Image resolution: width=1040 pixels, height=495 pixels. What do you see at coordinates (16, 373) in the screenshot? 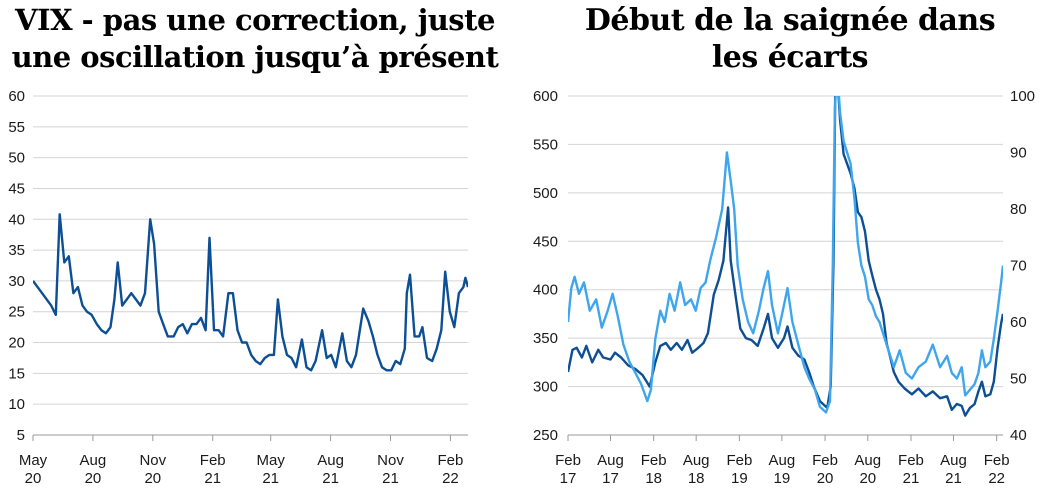
I see `vix-y-tick-label: 15` at bounding box center [16, 373].